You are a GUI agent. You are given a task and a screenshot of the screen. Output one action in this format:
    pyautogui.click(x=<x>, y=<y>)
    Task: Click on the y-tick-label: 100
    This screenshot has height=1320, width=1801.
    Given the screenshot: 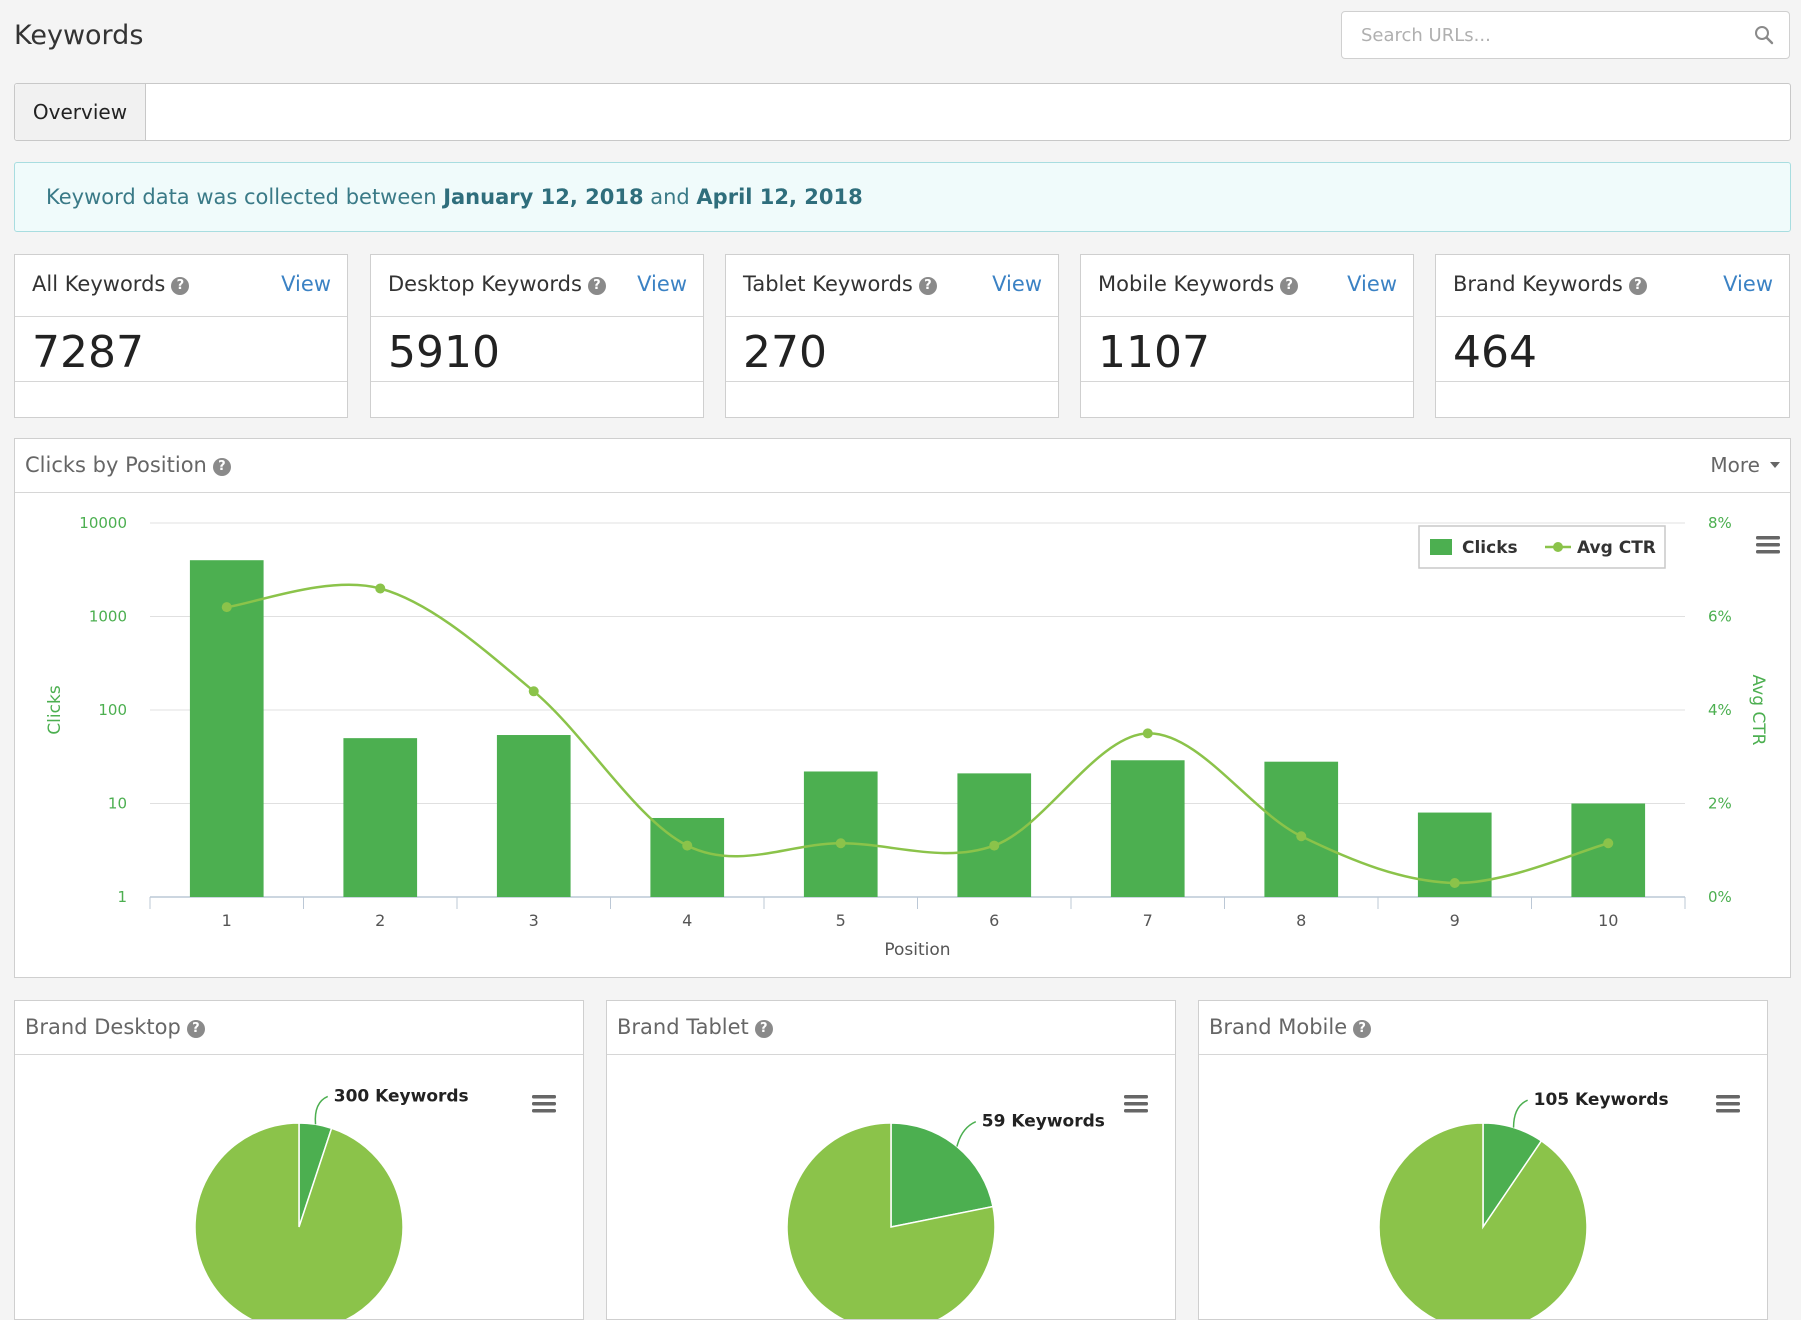 What is the action you would take?
    pyautogui.click(x=112, y=710)
    